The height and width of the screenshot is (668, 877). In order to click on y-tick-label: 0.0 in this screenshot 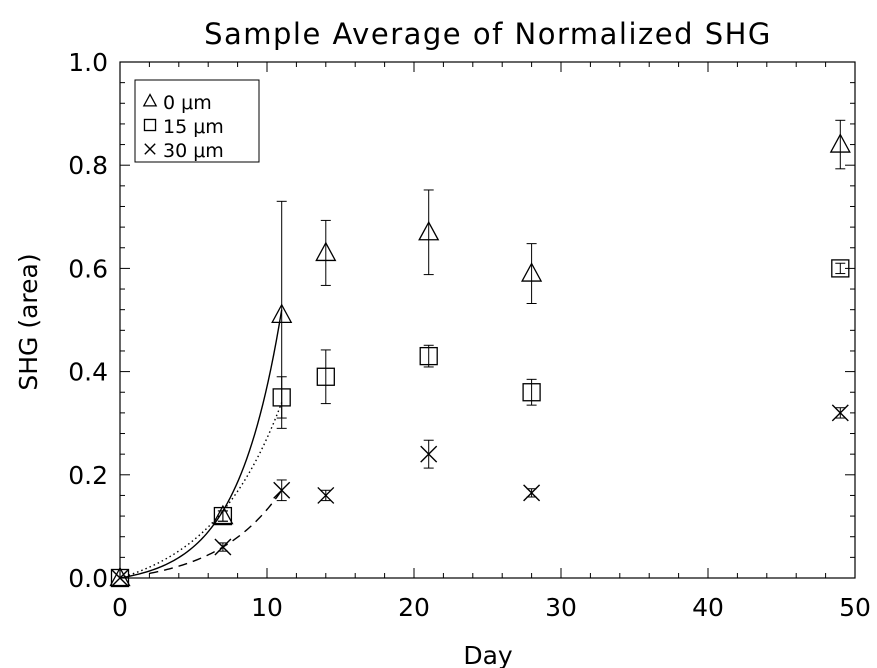, I will do `click(88, 578)`.